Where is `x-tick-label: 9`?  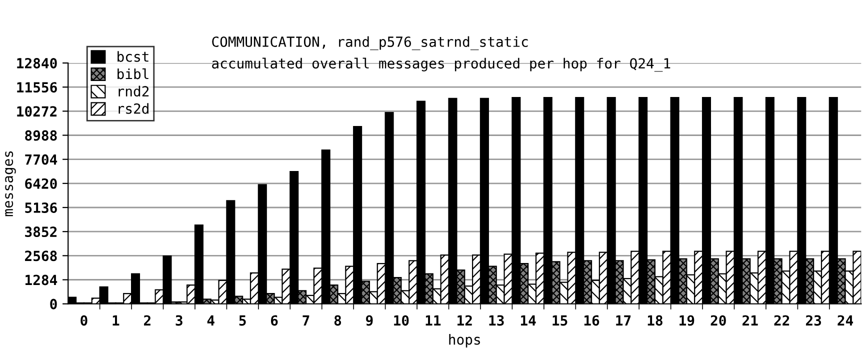 x-tick-label: 9 is located at coordinates (369, 320).